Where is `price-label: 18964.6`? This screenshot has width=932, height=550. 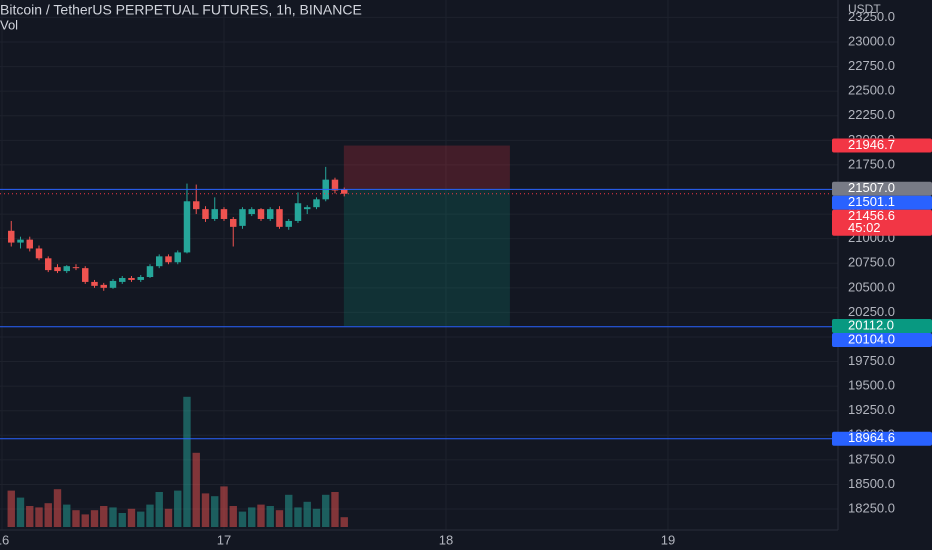 price-label: 18964.6 is located at coordinates (871, 437).